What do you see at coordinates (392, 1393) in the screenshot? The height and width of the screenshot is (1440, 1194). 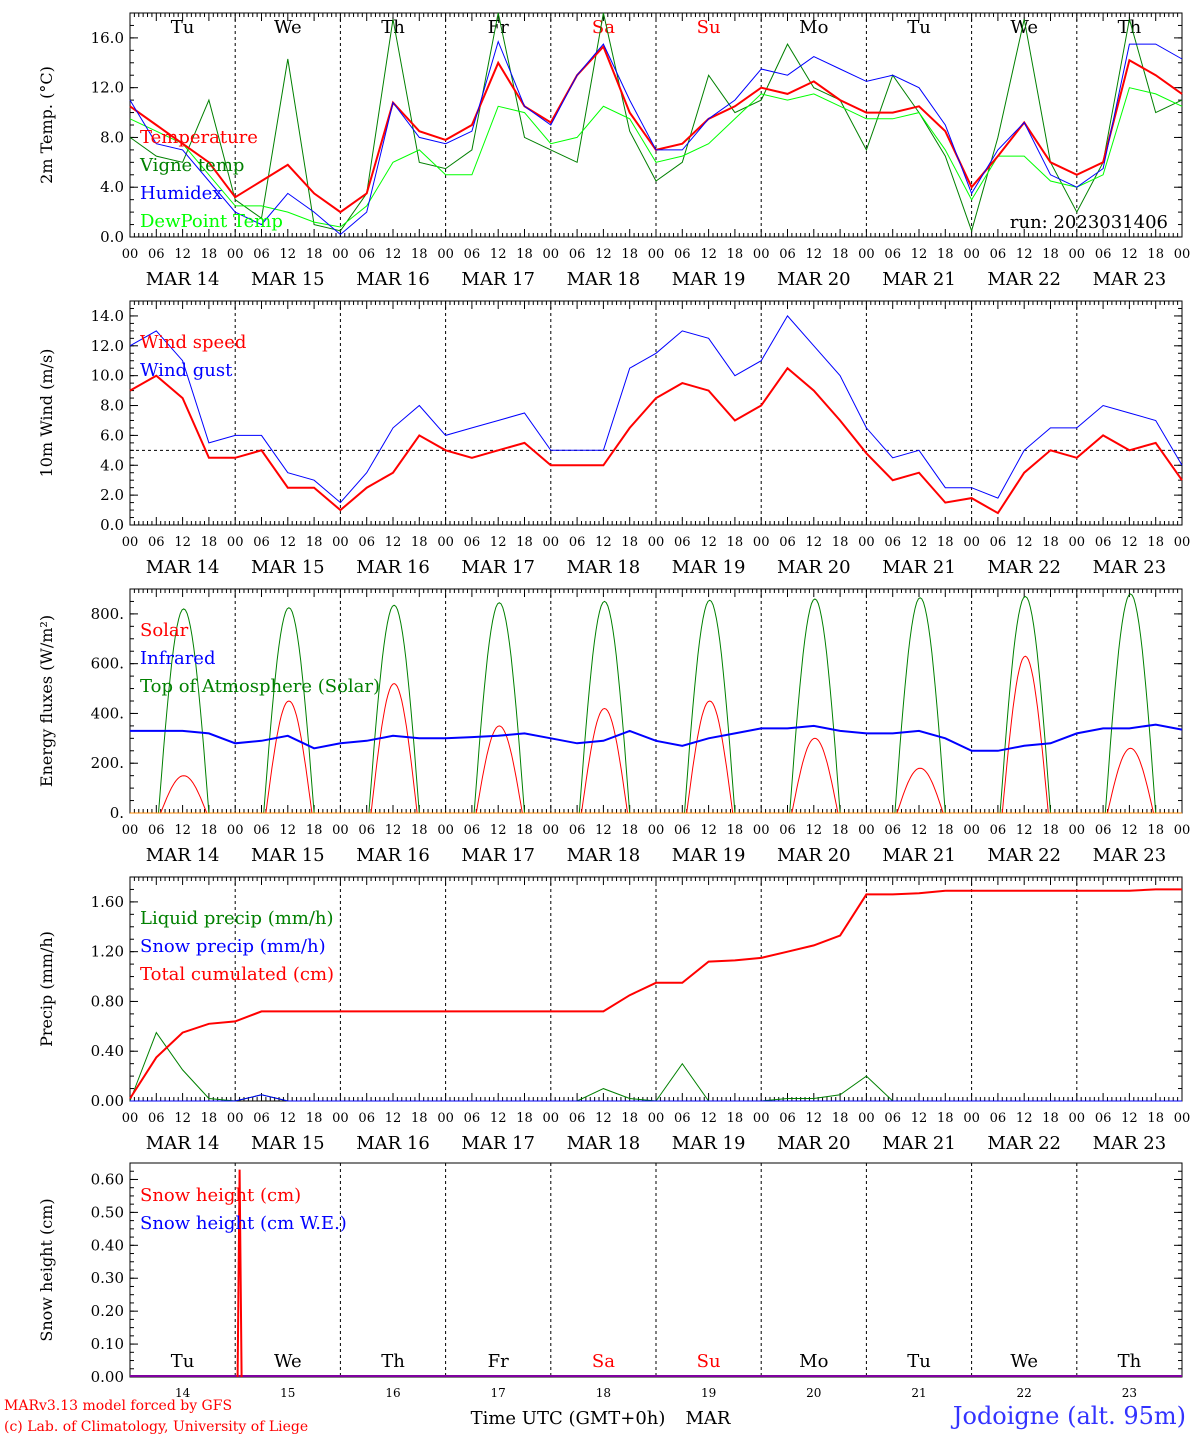 I see `day-number: 16` at bounding box center [392, 1393].